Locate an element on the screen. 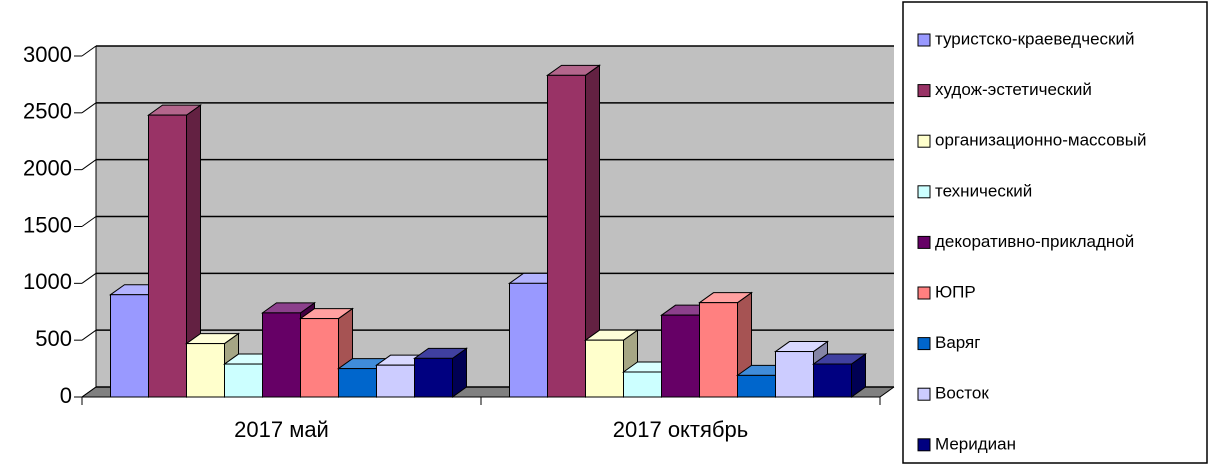 The width and height of the screenshot is (1211, 466). x-tick-label: 2017 октябрь is located at coordinates (680, 429).